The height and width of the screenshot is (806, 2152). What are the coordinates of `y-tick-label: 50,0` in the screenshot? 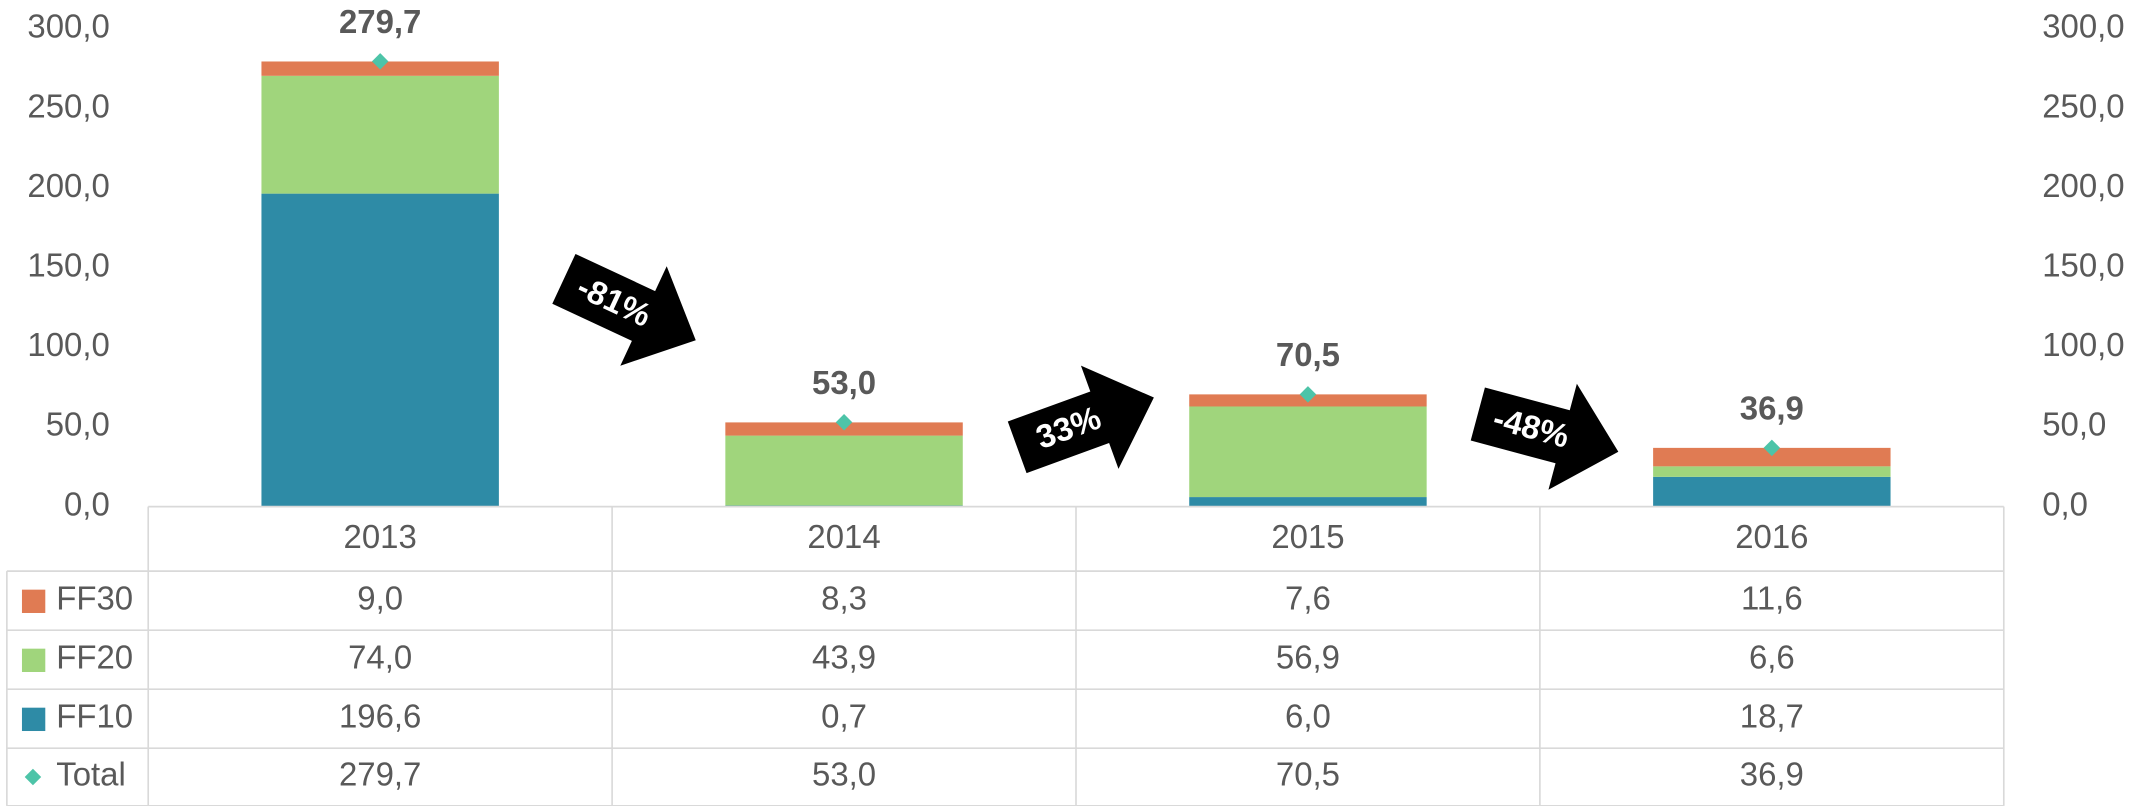 It's located at (78, 424).